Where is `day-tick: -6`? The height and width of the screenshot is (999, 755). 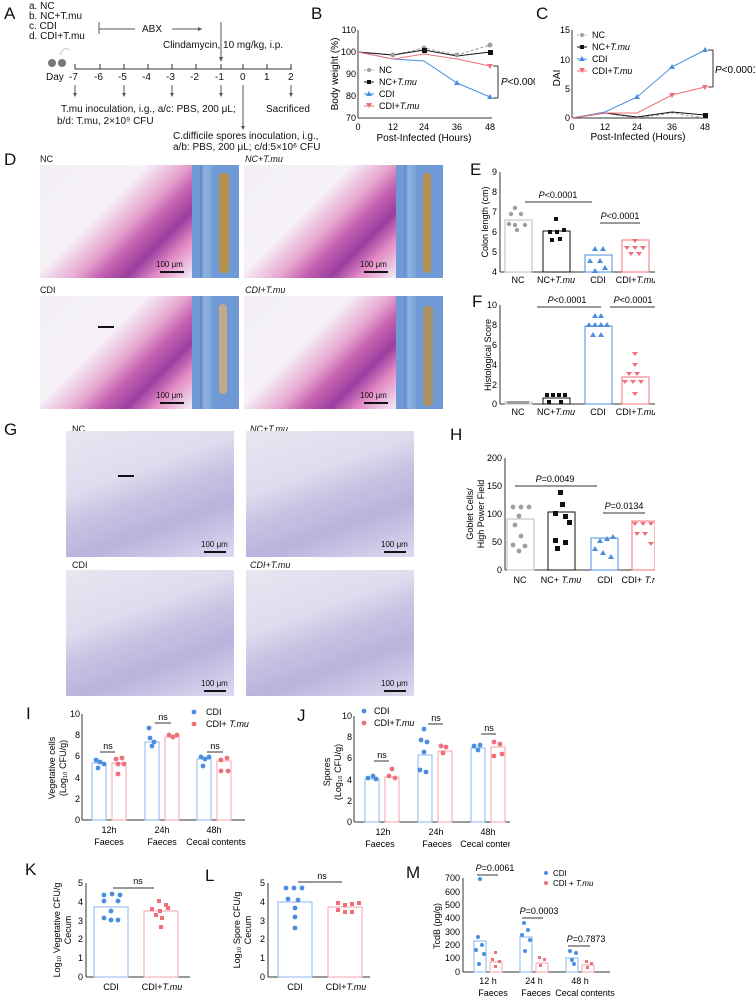
day-tick: -6 is located at coordinates (98, 77).